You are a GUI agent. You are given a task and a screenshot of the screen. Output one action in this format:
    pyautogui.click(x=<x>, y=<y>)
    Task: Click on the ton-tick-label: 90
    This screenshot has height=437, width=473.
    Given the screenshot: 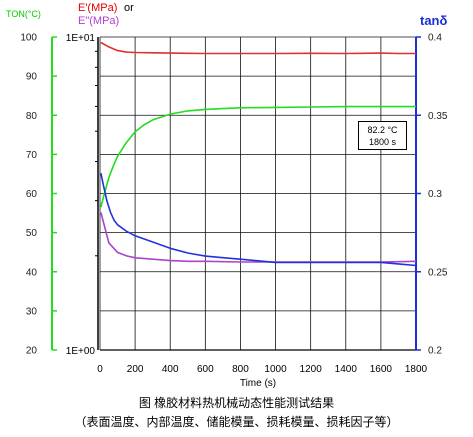 What is the action you would take?
    pyautogui.click(x=32, y=77)
    